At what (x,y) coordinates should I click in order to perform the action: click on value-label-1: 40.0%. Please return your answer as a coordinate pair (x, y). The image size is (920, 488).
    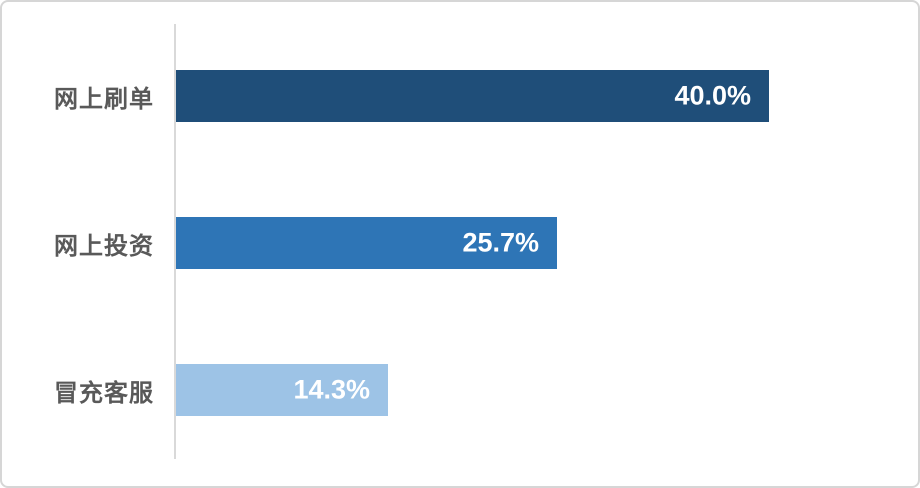
    Looking at the image, I should click on (712, 95).